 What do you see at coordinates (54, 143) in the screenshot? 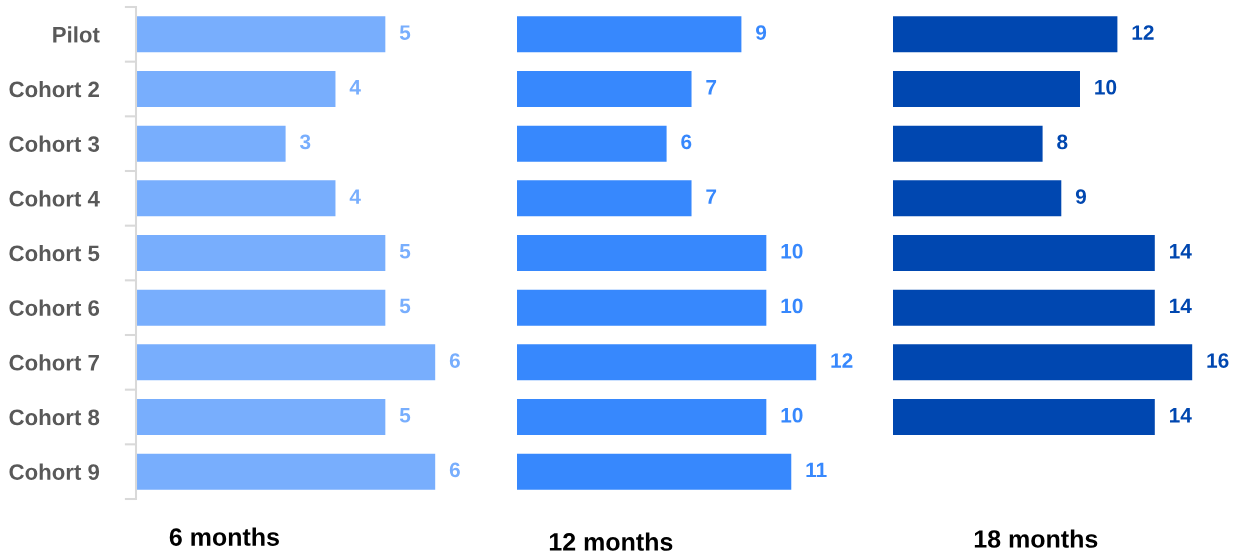
I see `y-tick-label: Cohort 3` at bounding box center [54, 143].